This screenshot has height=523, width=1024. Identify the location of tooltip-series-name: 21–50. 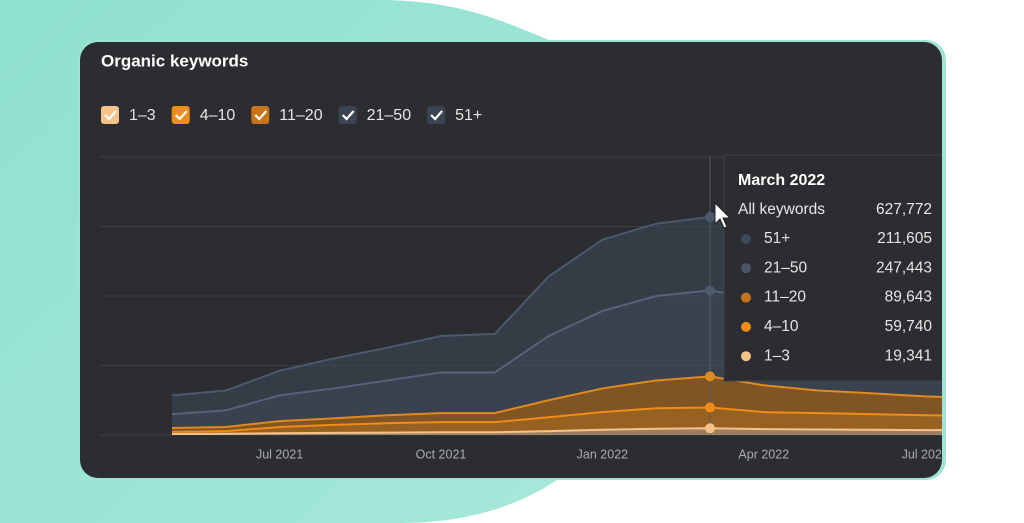
(785, 267).